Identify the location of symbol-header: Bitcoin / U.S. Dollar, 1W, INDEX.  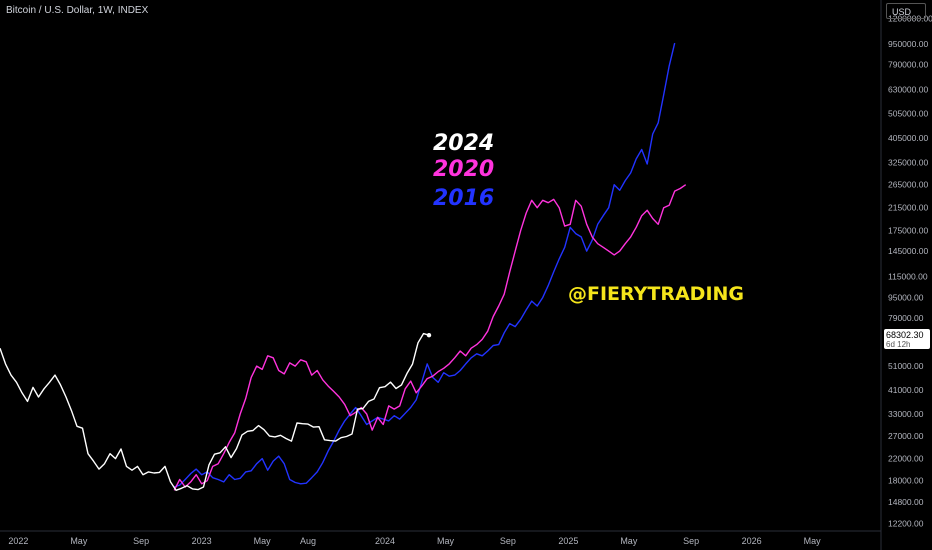
(77, 10).